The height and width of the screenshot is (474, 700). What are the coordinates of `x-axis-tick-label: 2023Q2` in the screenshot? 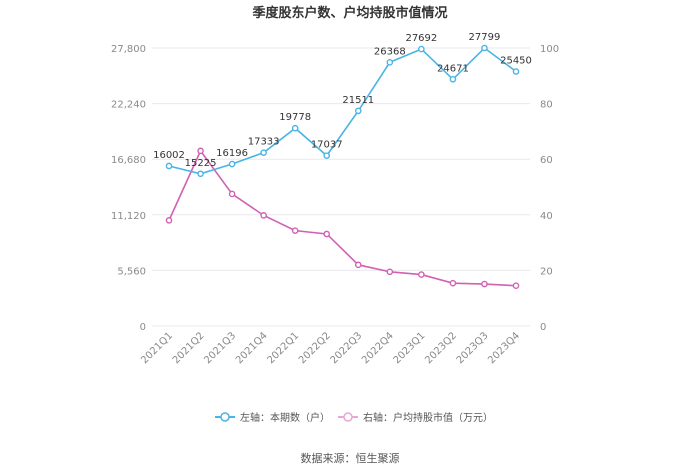 It's located at (441, 348).